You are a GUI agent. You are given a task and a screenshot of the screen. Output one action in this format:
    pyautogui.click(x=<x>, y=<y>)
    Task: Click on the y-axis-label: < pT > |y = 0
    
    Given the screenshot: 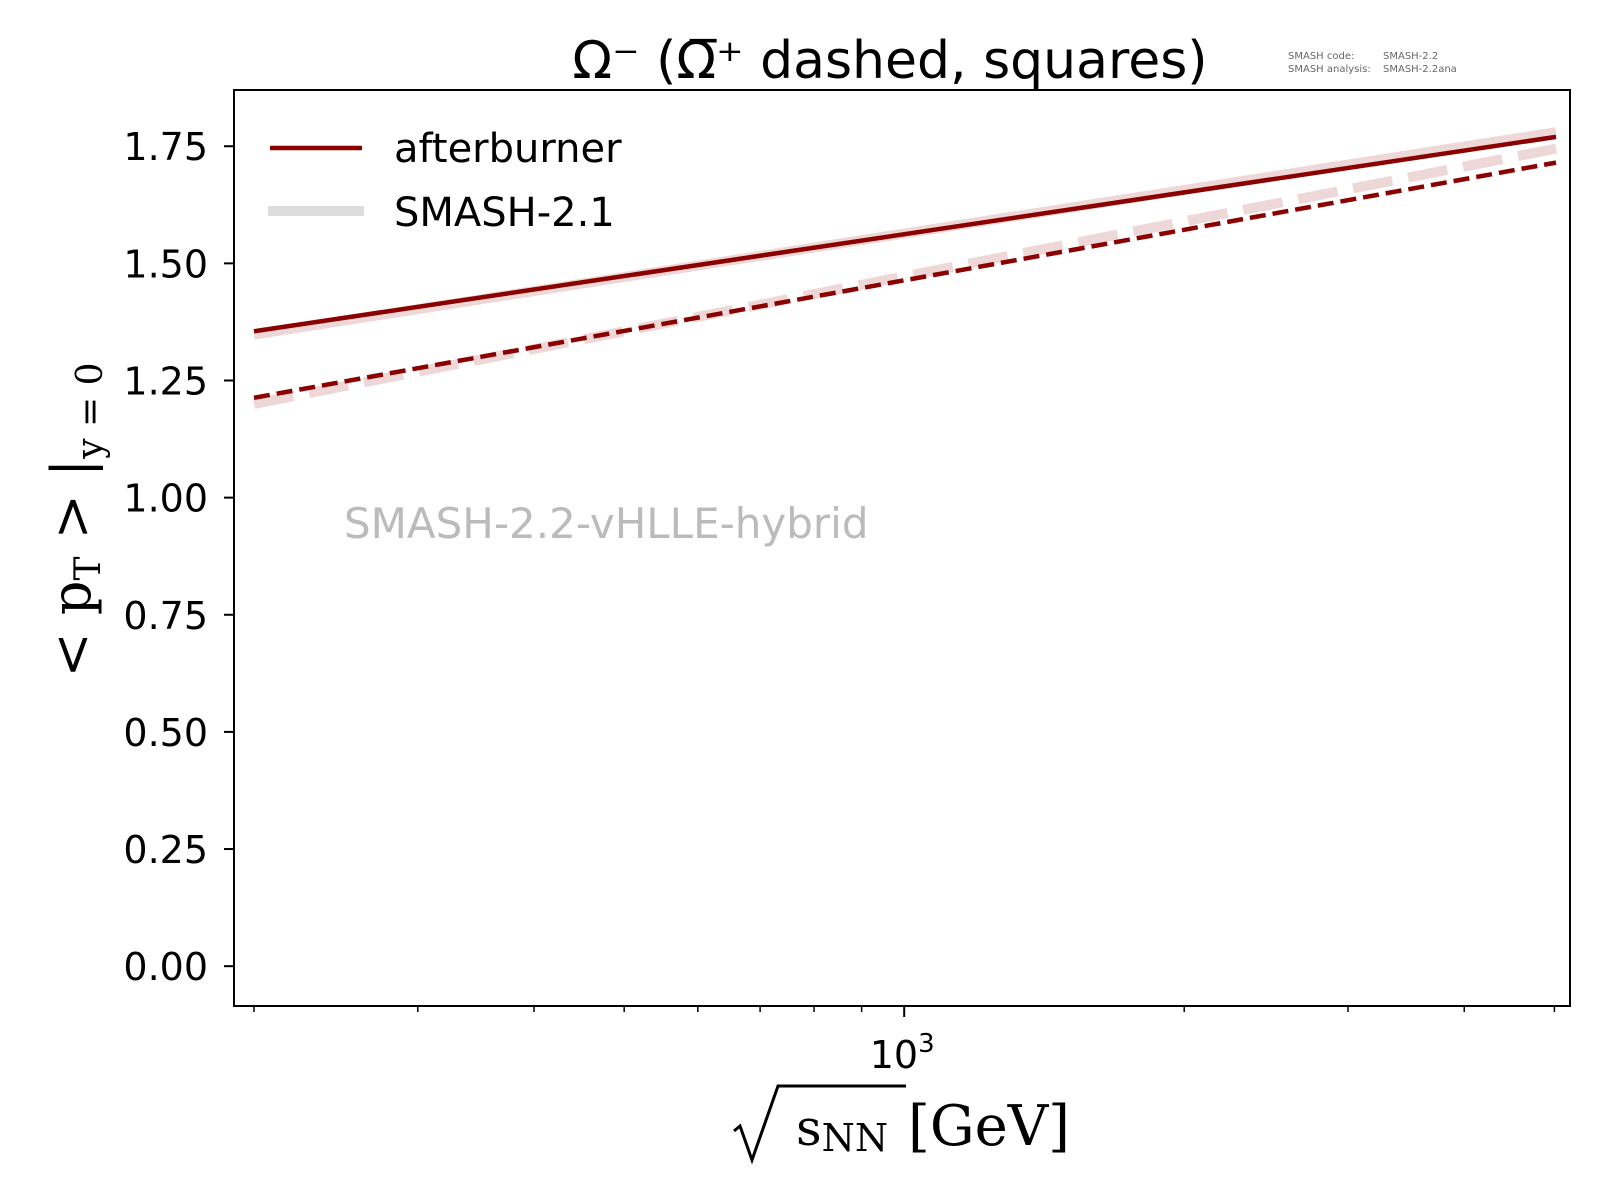 What is the action you would take?
    pyautogui.click(x=75, y=519)
    